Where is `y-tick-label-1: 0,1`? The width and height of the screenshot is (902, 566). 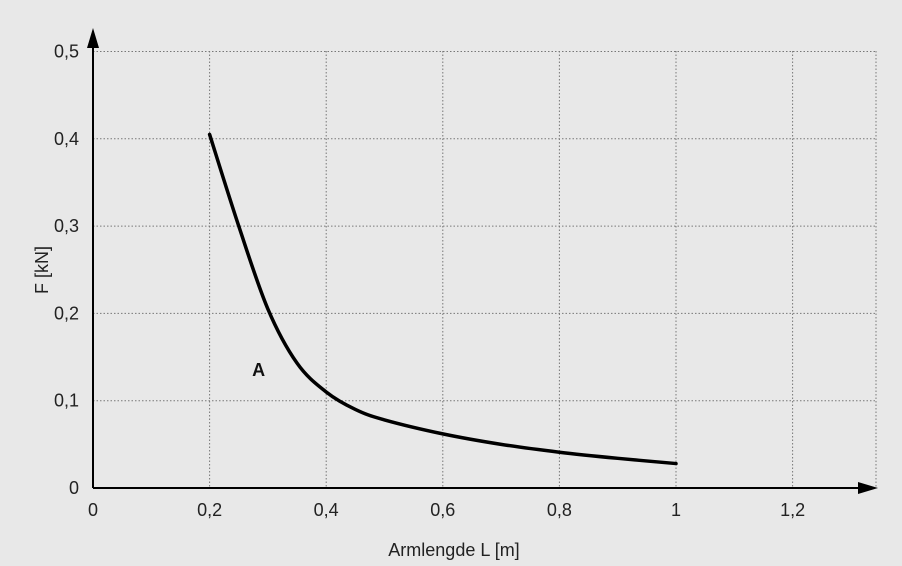
y-tick-label-1: 0,1 is located at coordinates (66, 401).